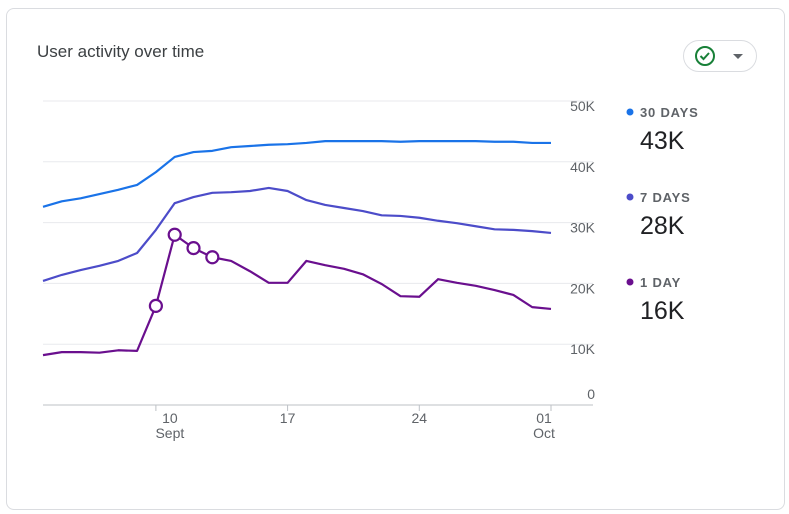 This screenshot has width=789, height=514. I want to click on legend-name: 30 DAYS, so click(669, 112).